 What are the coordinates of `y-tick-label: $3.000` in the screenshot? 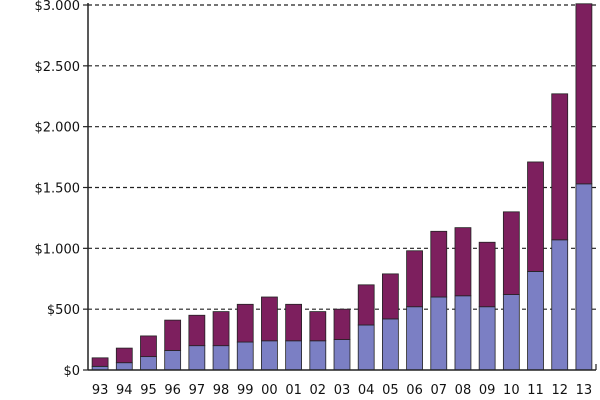 It's located at (58, 7).